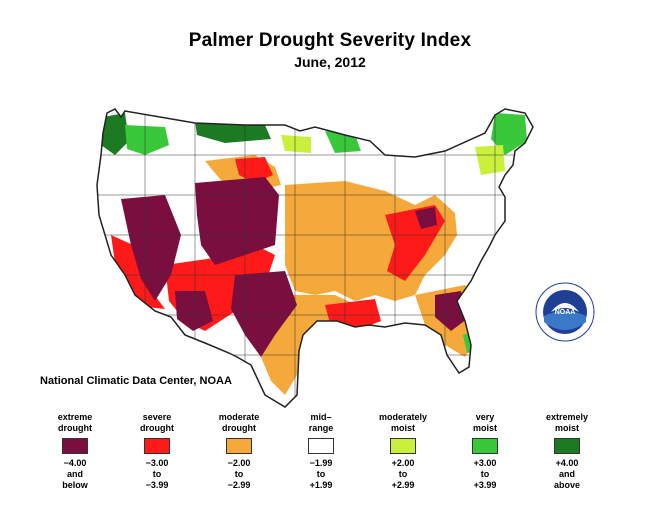 The width and height of the screenshot is (660, 514). Describe the element at coordinates (147, 140) in the screenshot. I see `region-very-moist-northwest` at that location.